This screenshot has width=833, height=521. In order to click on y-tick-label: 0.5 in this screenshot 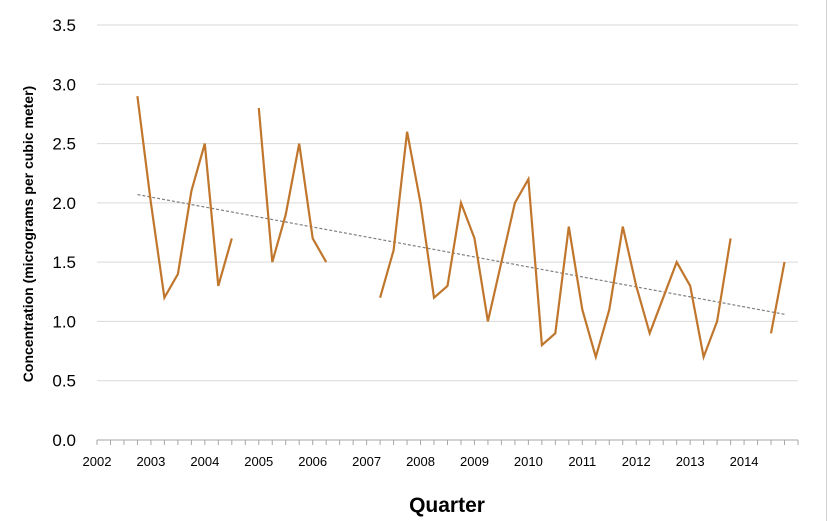, I will do `click(64, 381)`.